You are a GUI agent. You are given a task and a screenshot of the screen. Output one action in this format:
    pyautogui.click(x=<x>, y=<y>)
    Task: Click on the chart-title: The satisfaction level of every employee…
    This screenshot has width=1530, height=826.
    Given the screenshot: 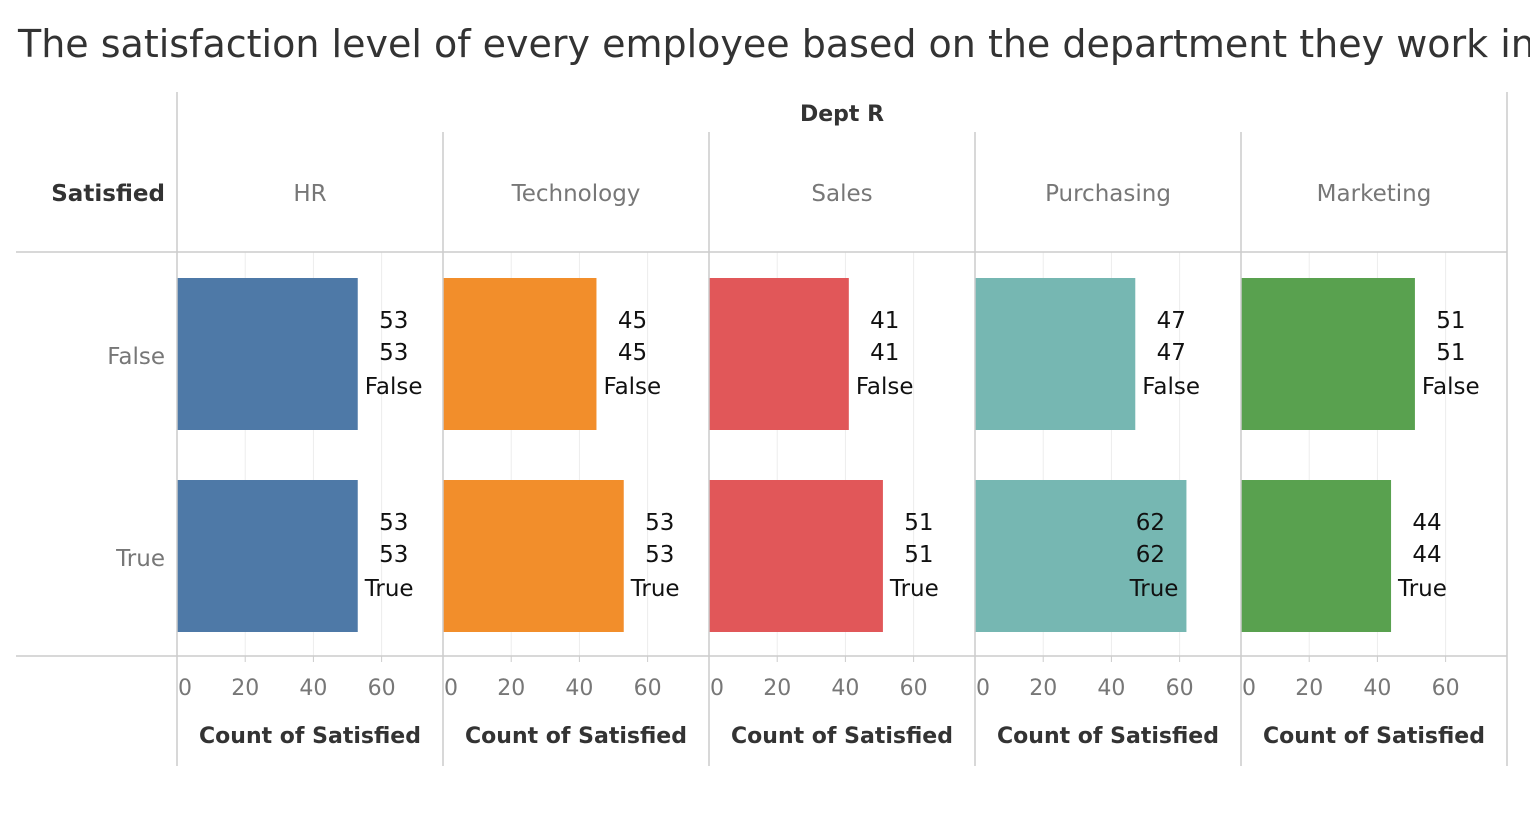 What is the action you would take?
    pyautogui.click(x=774, y=44)
    